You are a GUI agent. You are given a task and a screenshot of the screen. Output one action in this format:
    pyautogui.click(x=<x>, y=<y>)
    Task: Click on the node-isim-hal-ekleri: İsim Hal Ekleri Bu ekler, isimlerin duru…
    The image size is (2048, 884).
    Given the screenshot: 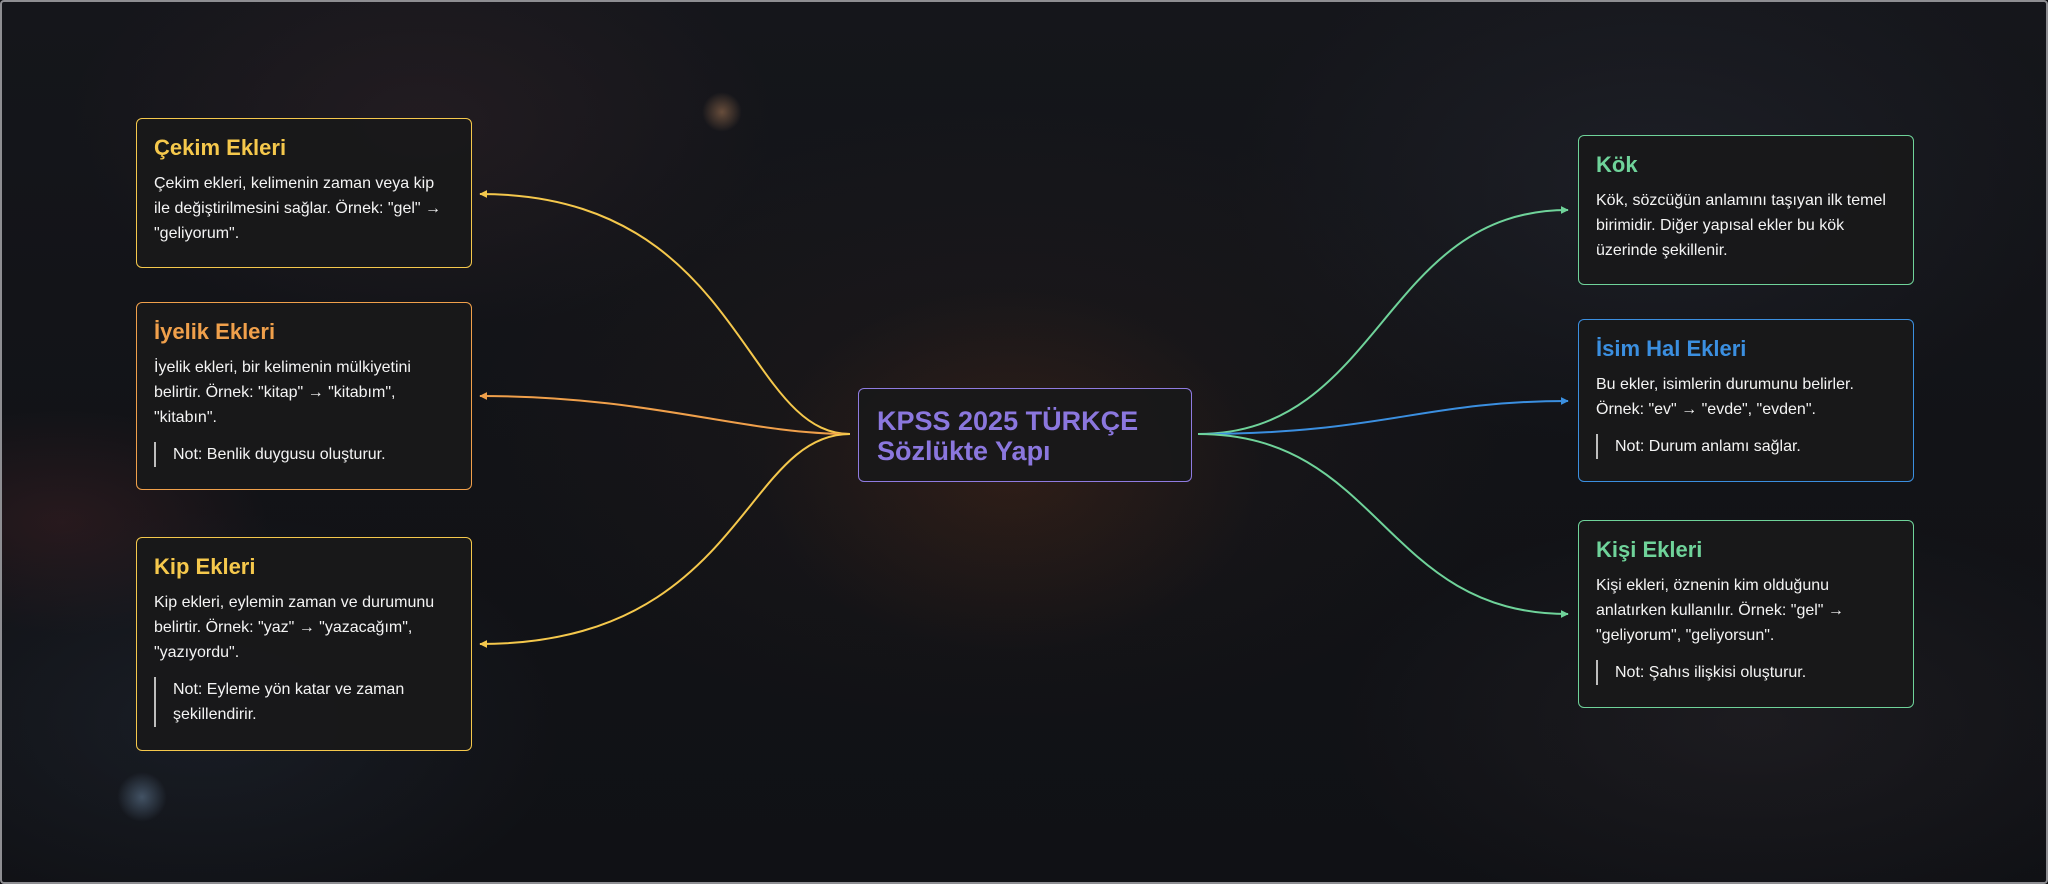 What is the action you would take?
    pyautogui.click(x=1746, y=400)
    